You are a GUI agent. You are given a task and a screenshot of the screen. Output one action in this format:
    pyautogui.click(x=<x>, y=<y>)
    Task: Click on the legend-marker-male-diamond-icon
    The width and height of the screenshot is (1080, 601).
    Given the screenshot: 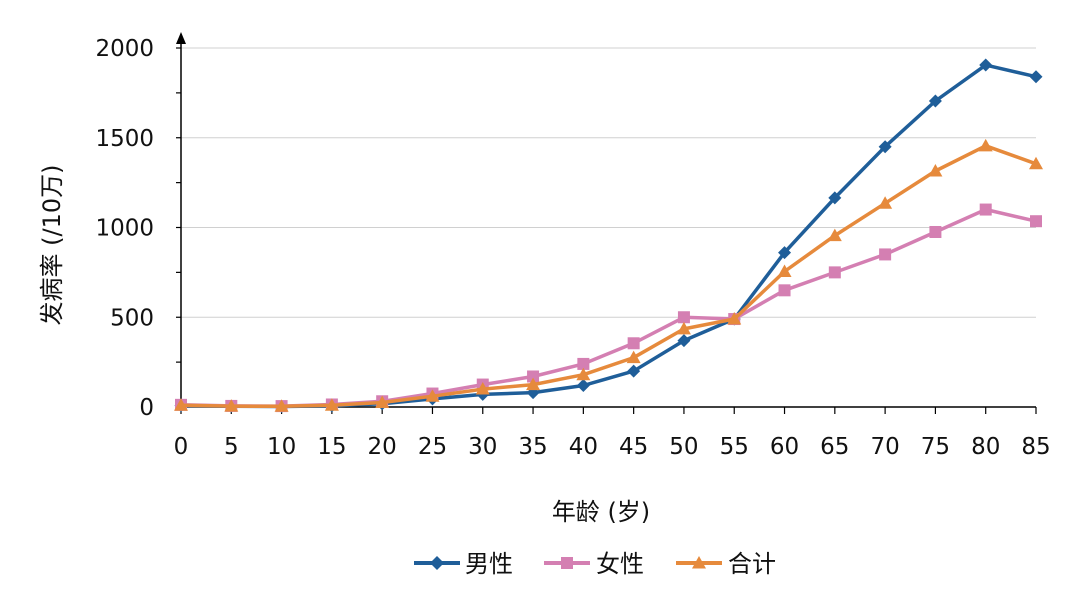 What is the action you would take?
    pyautogui.click(x=437, y=563)
    